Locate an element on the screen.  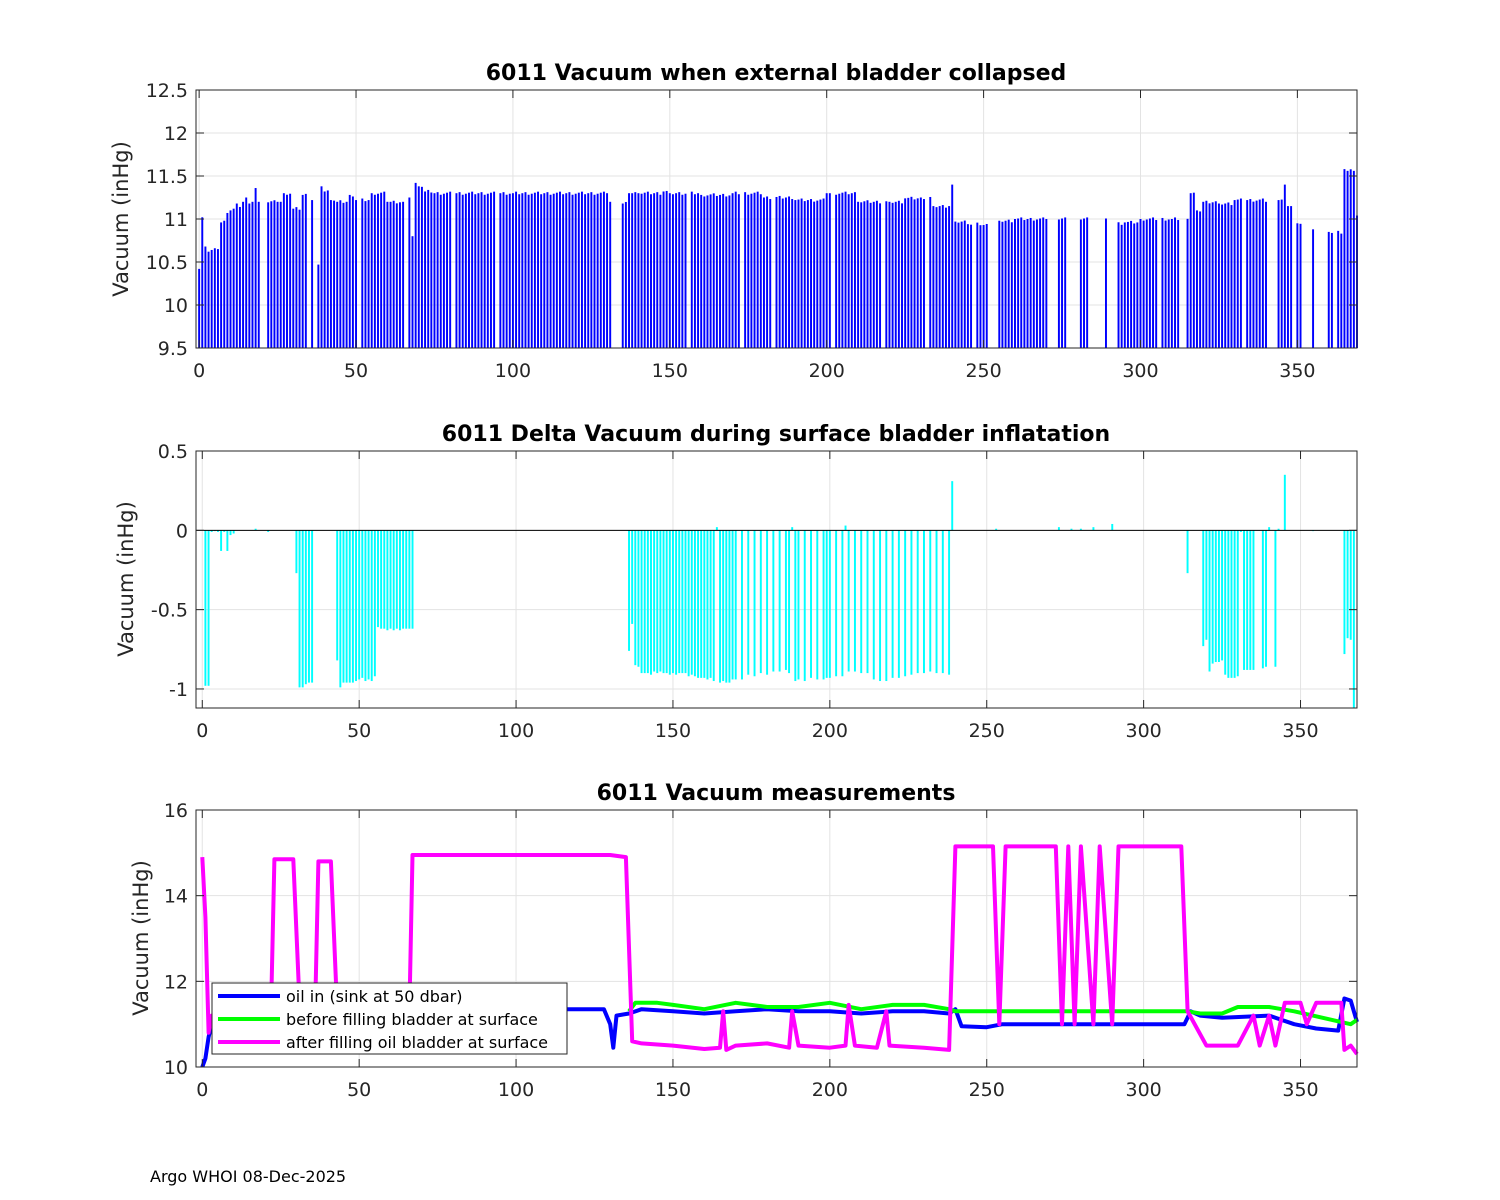
x-tick-label: 0 is located at coordinates (202, 1090).